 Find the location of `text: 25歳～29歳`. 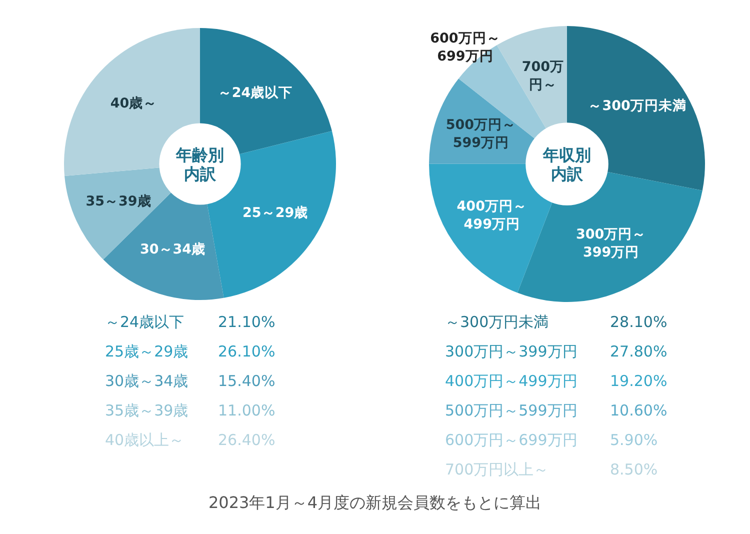

text: 25歳～29歳 is located at coordinates (146, 351).